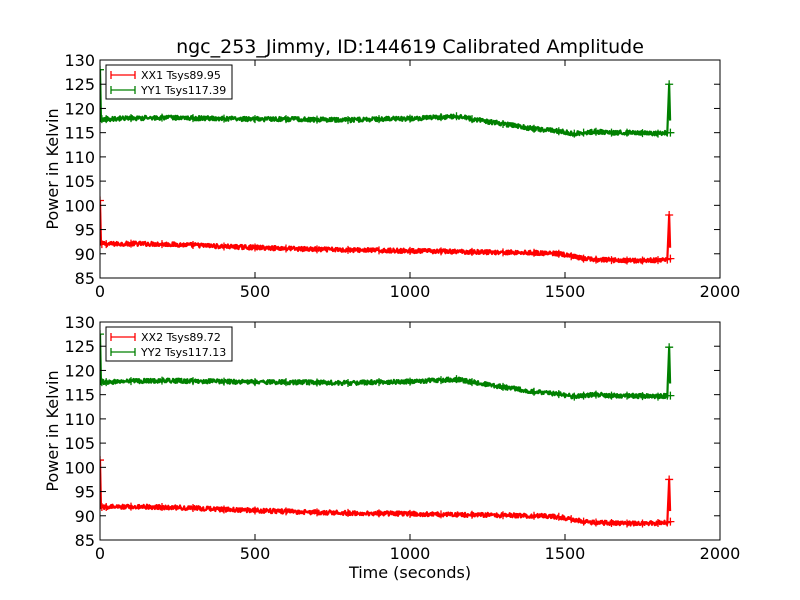  I want to click on y-tick-label: 125, so click(79, 346).